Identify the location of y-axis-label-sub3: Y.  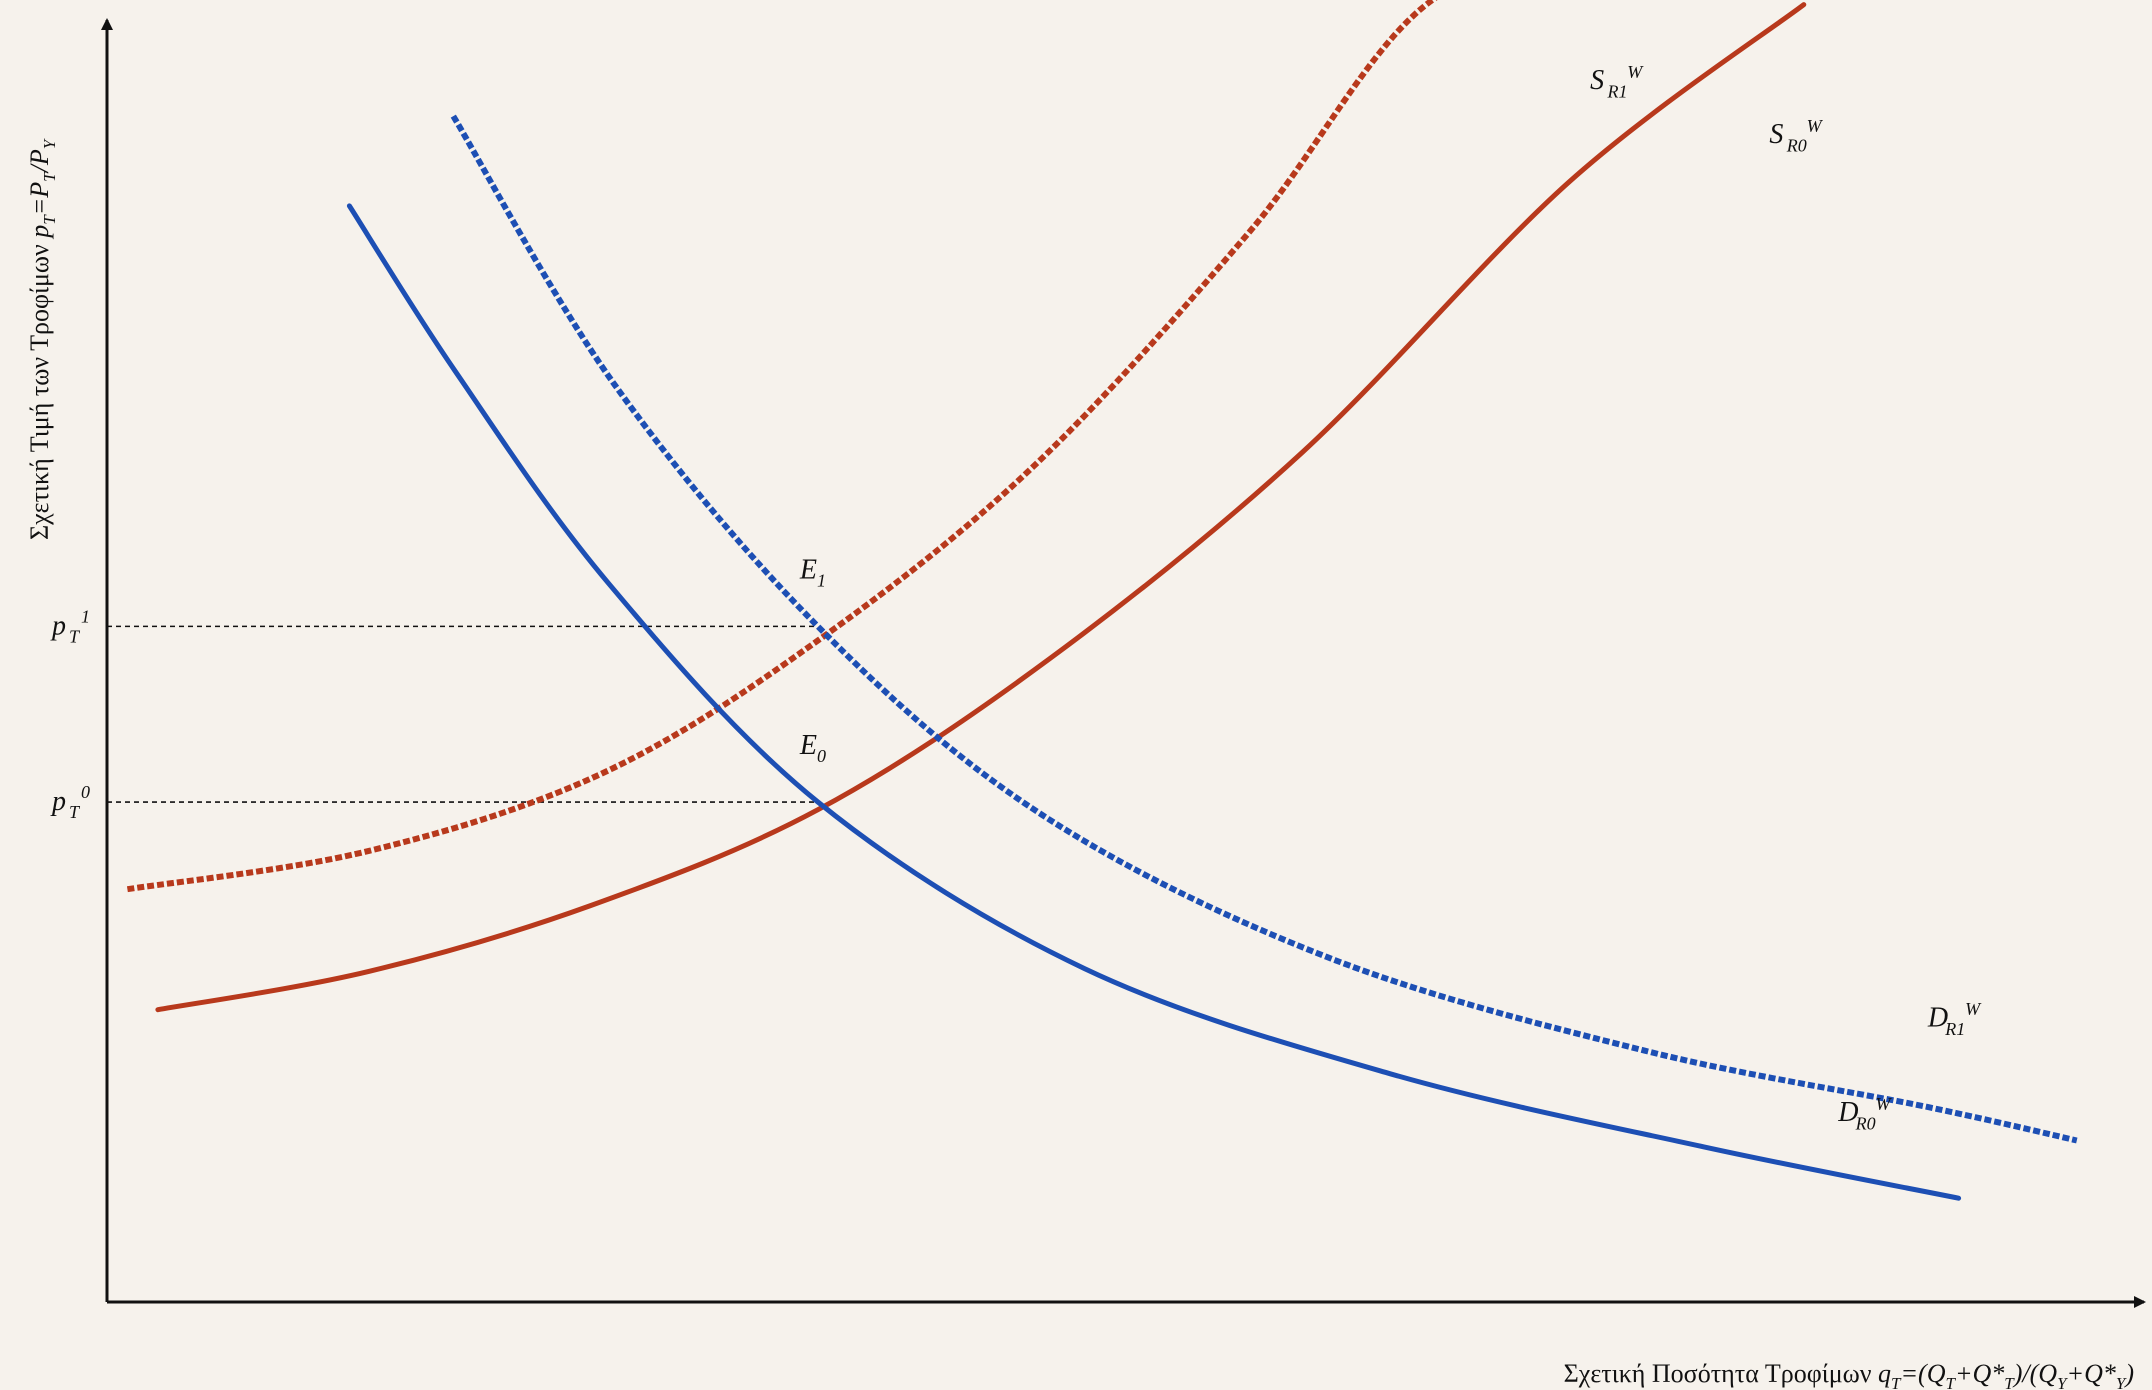
(49, 143).